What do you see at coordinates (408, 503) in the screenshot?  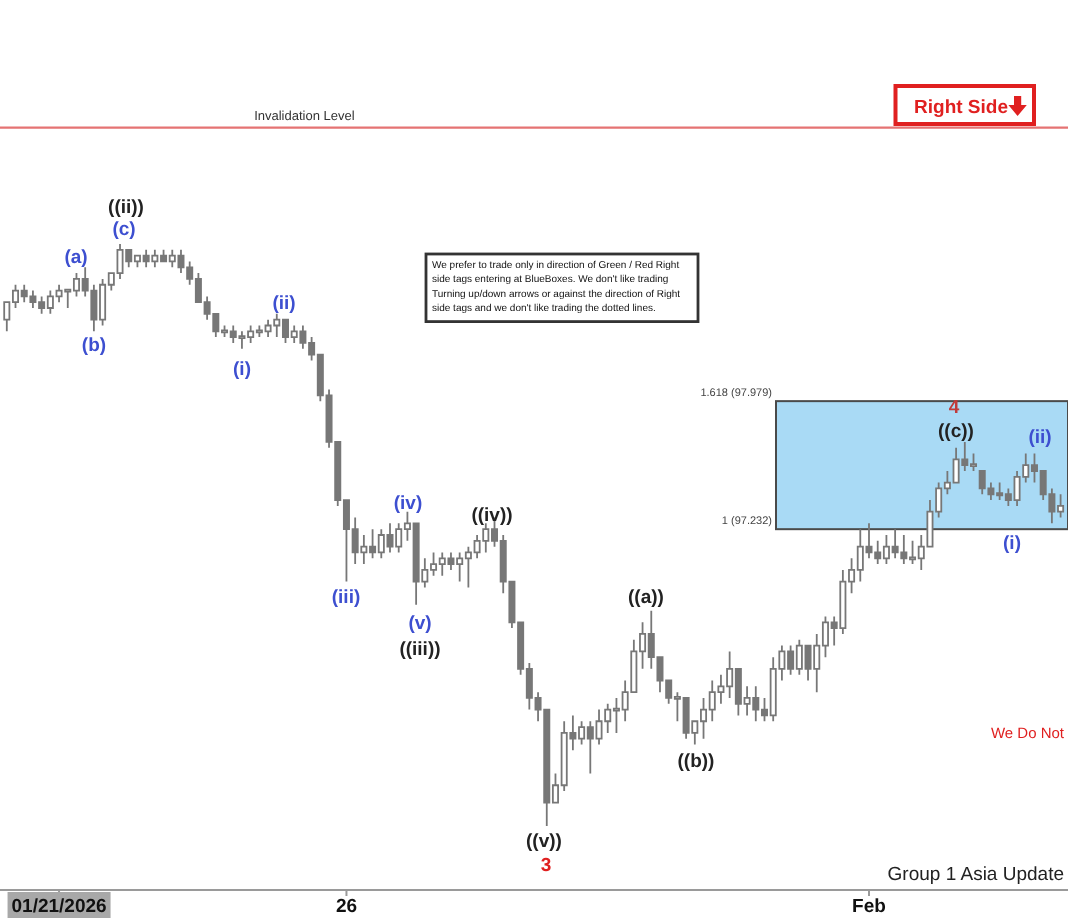 I see `annotation: (iv)` at bounding box center [408, 503].